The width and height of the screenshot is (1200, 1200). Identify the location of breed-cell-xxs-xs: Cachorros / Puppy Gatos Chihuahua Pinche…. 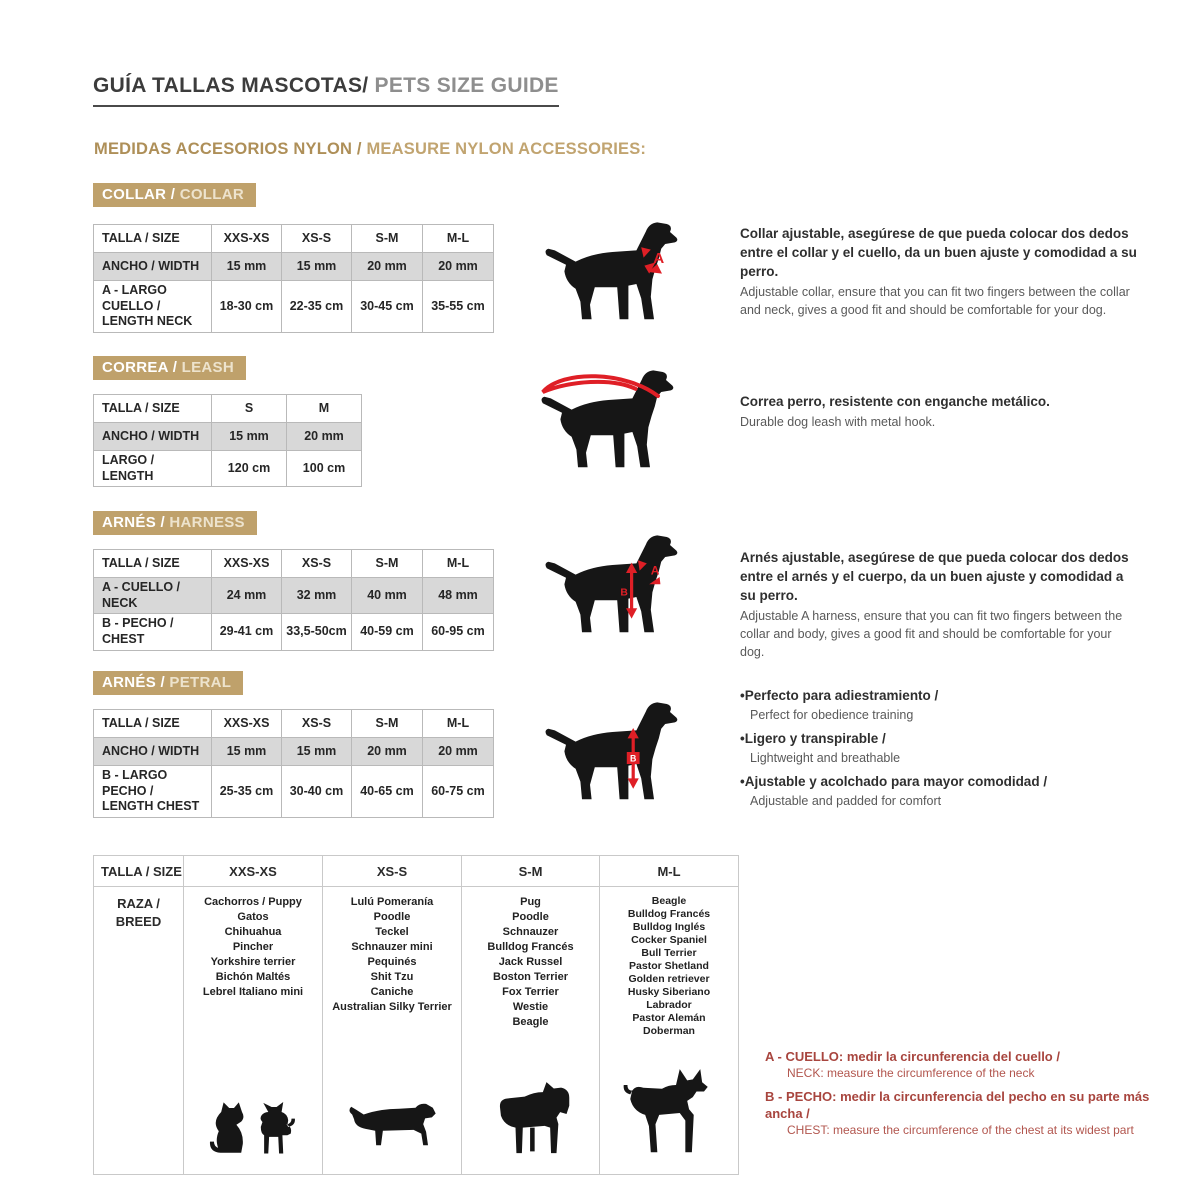
(253, 1030).